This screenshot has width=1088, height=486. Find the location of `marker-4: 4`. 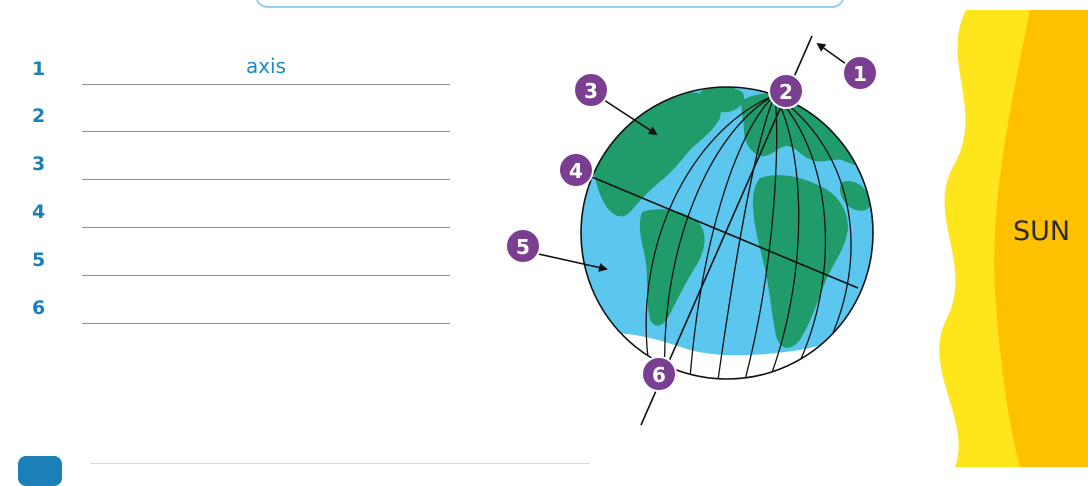

marker-4: 4 is located at coordinates (576, 170).